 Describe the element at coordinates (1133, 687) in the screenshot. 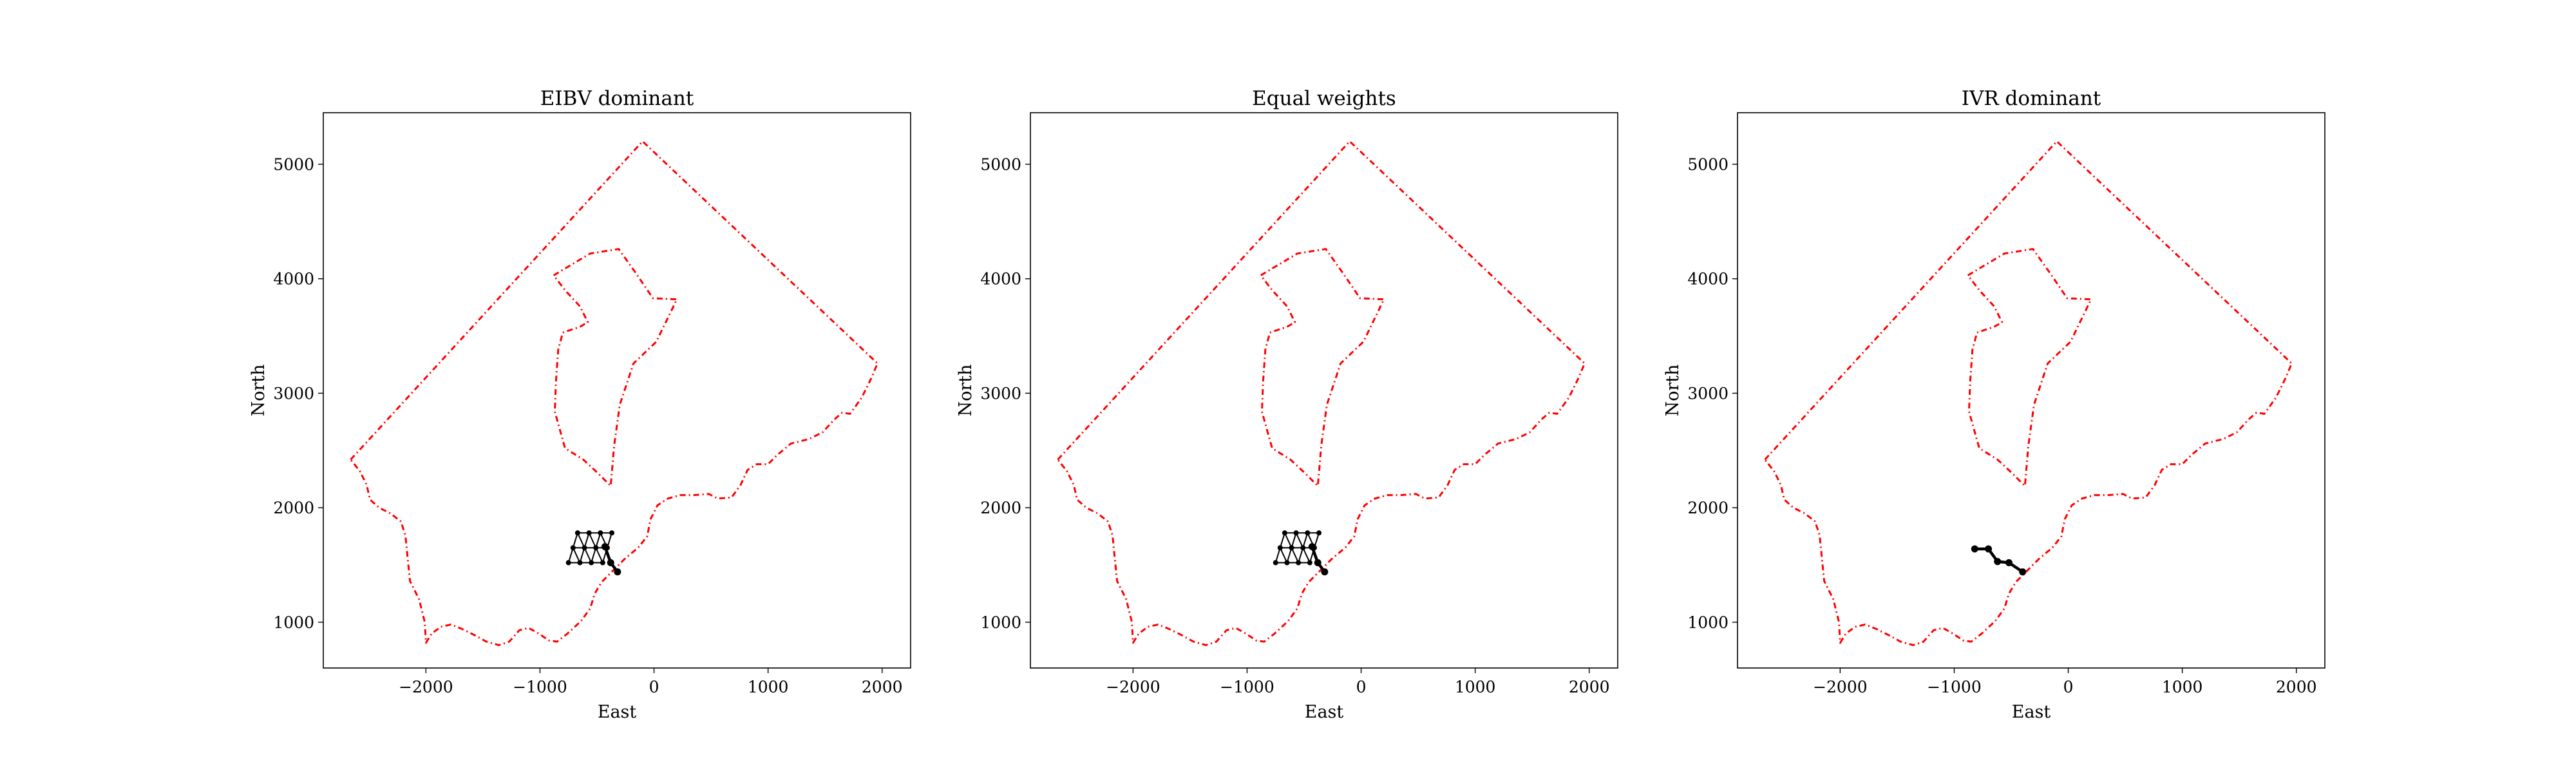

I see `x-tick-label: −2000` at that location.